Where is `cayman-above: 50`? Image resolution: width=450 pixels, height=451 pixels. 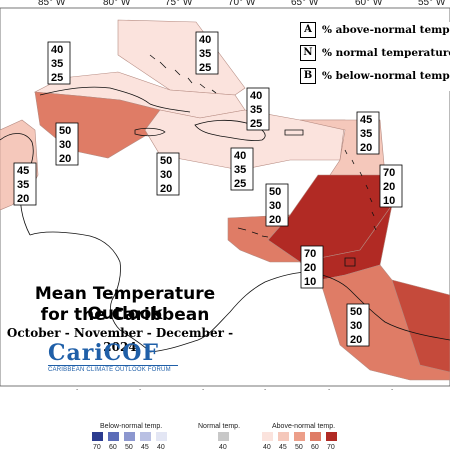 cayman-above: 50 is located at coordinates (65, 131).